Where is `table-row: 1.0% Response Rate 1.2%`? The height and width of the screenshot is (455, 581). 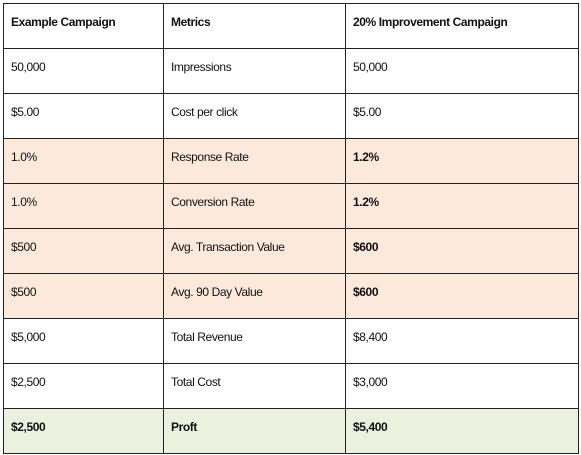
table-row: 1.0% Response Rate 1.2% is located at coordinates (291, 161).